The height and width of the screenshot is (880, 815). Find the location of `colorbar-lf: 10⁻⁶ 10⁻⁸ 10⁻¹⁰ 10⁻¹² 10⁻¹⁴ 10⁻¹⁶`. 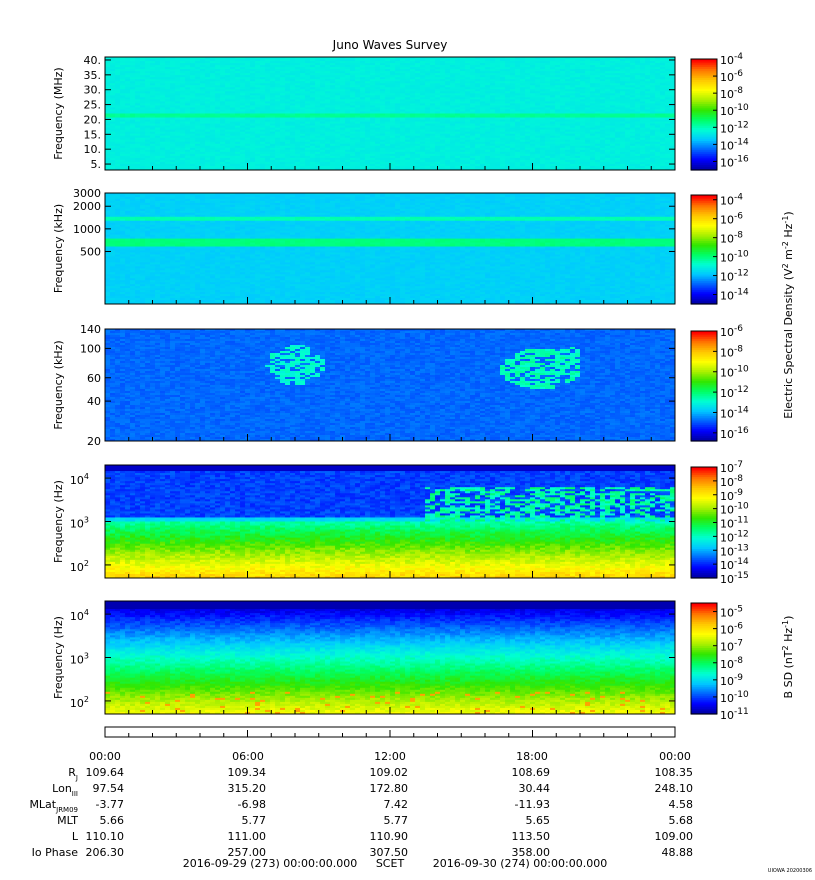

colorbar-lf: 10⁻⁶ 10⁻⁸ 10⁻¹⁰ 10⁻¹² 10⁻¹⁴ 10⁻¹⁶ is located at coordinates (719, 383).